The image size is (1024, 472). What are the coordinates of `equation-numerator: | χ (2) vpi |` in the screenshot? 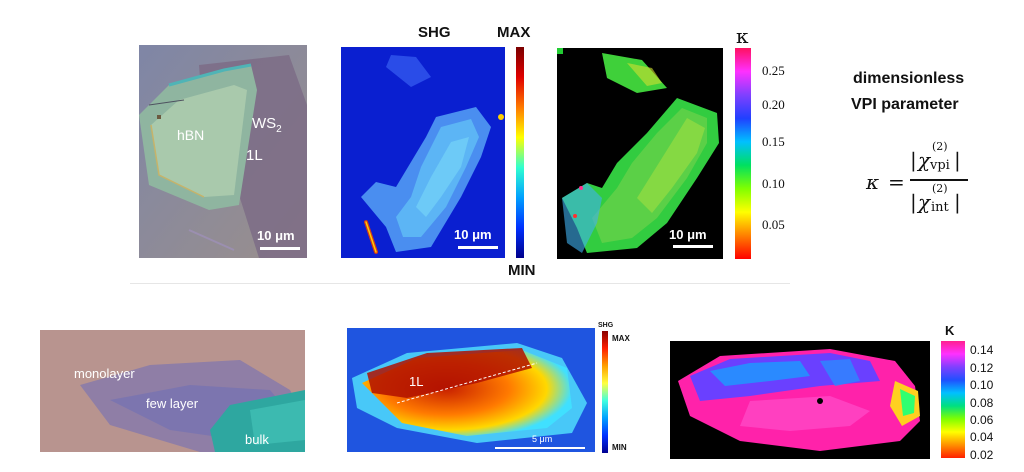 It's located at (940, 156).